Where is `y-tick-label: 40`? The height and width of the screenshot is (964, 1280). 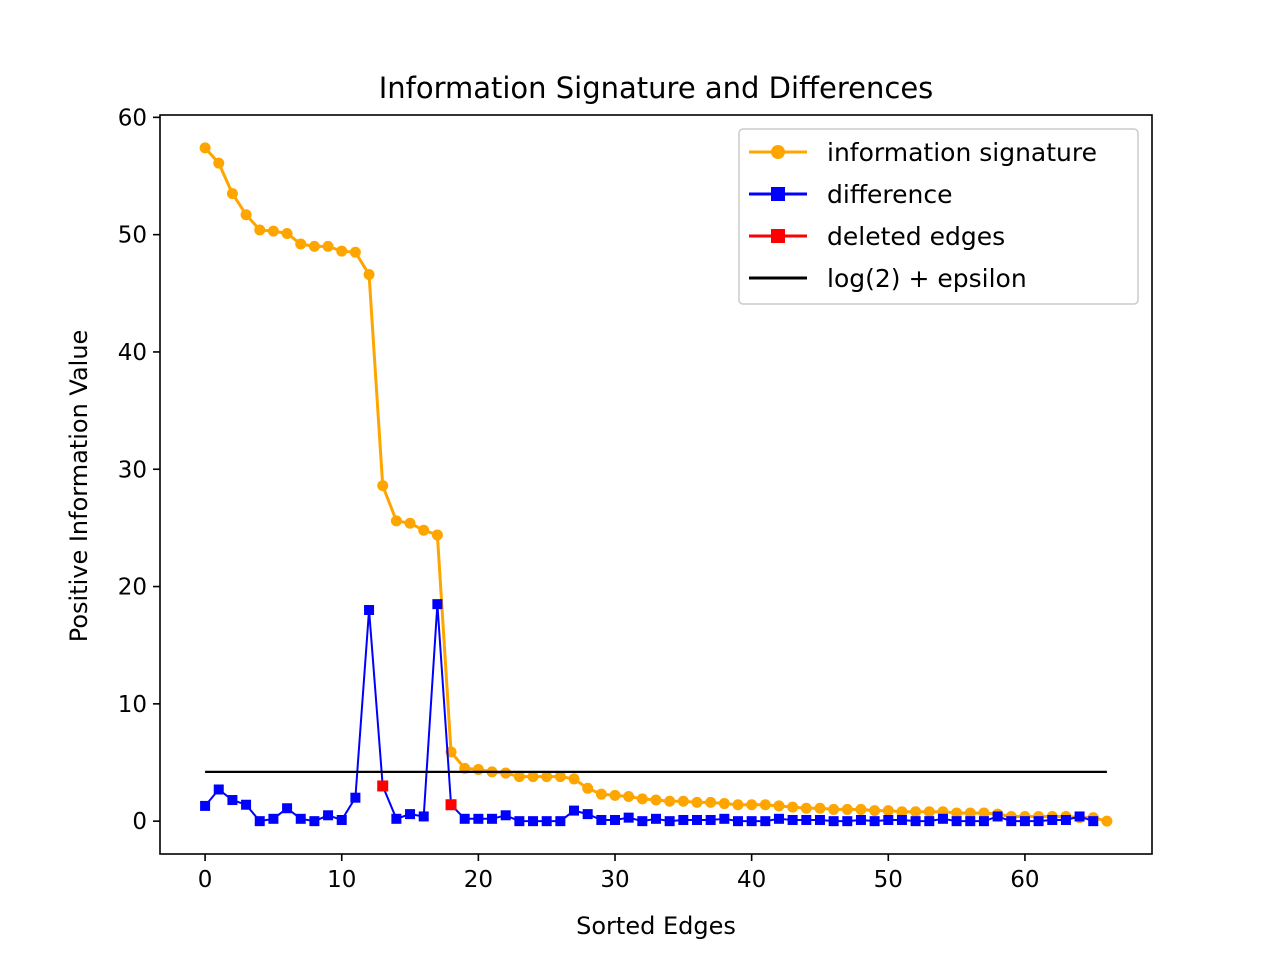
y-tick-label: 40 is located at coordinates (132, 353).